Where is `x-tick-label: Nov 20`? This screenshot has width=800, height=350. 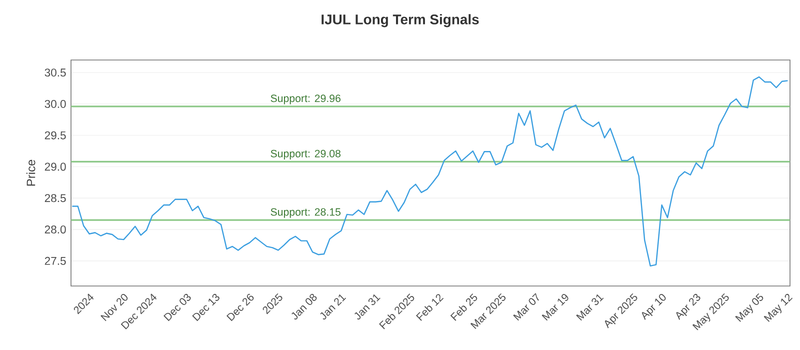 x-tick-label: Nov 20 is located at coordinates (114, 308).